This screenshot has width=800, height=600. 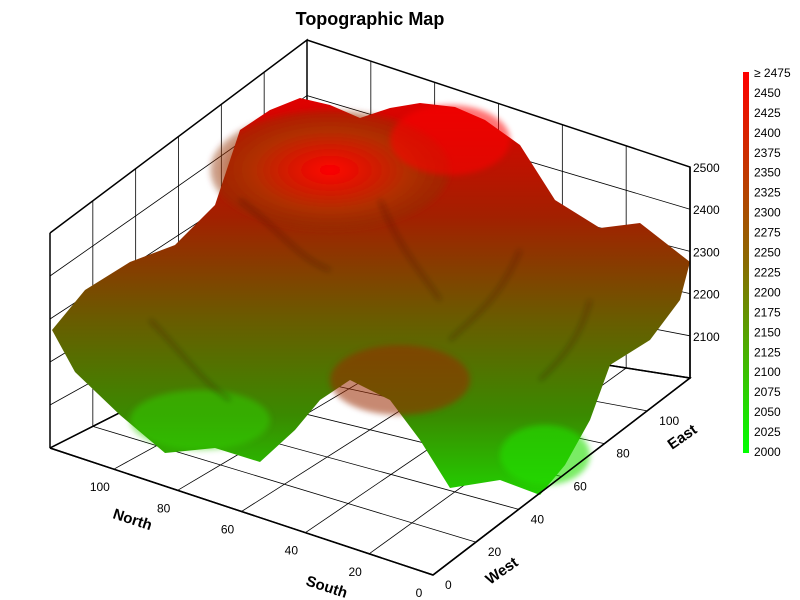 I want to click on color-scale-label: 2375, so click(x=767, y=153).